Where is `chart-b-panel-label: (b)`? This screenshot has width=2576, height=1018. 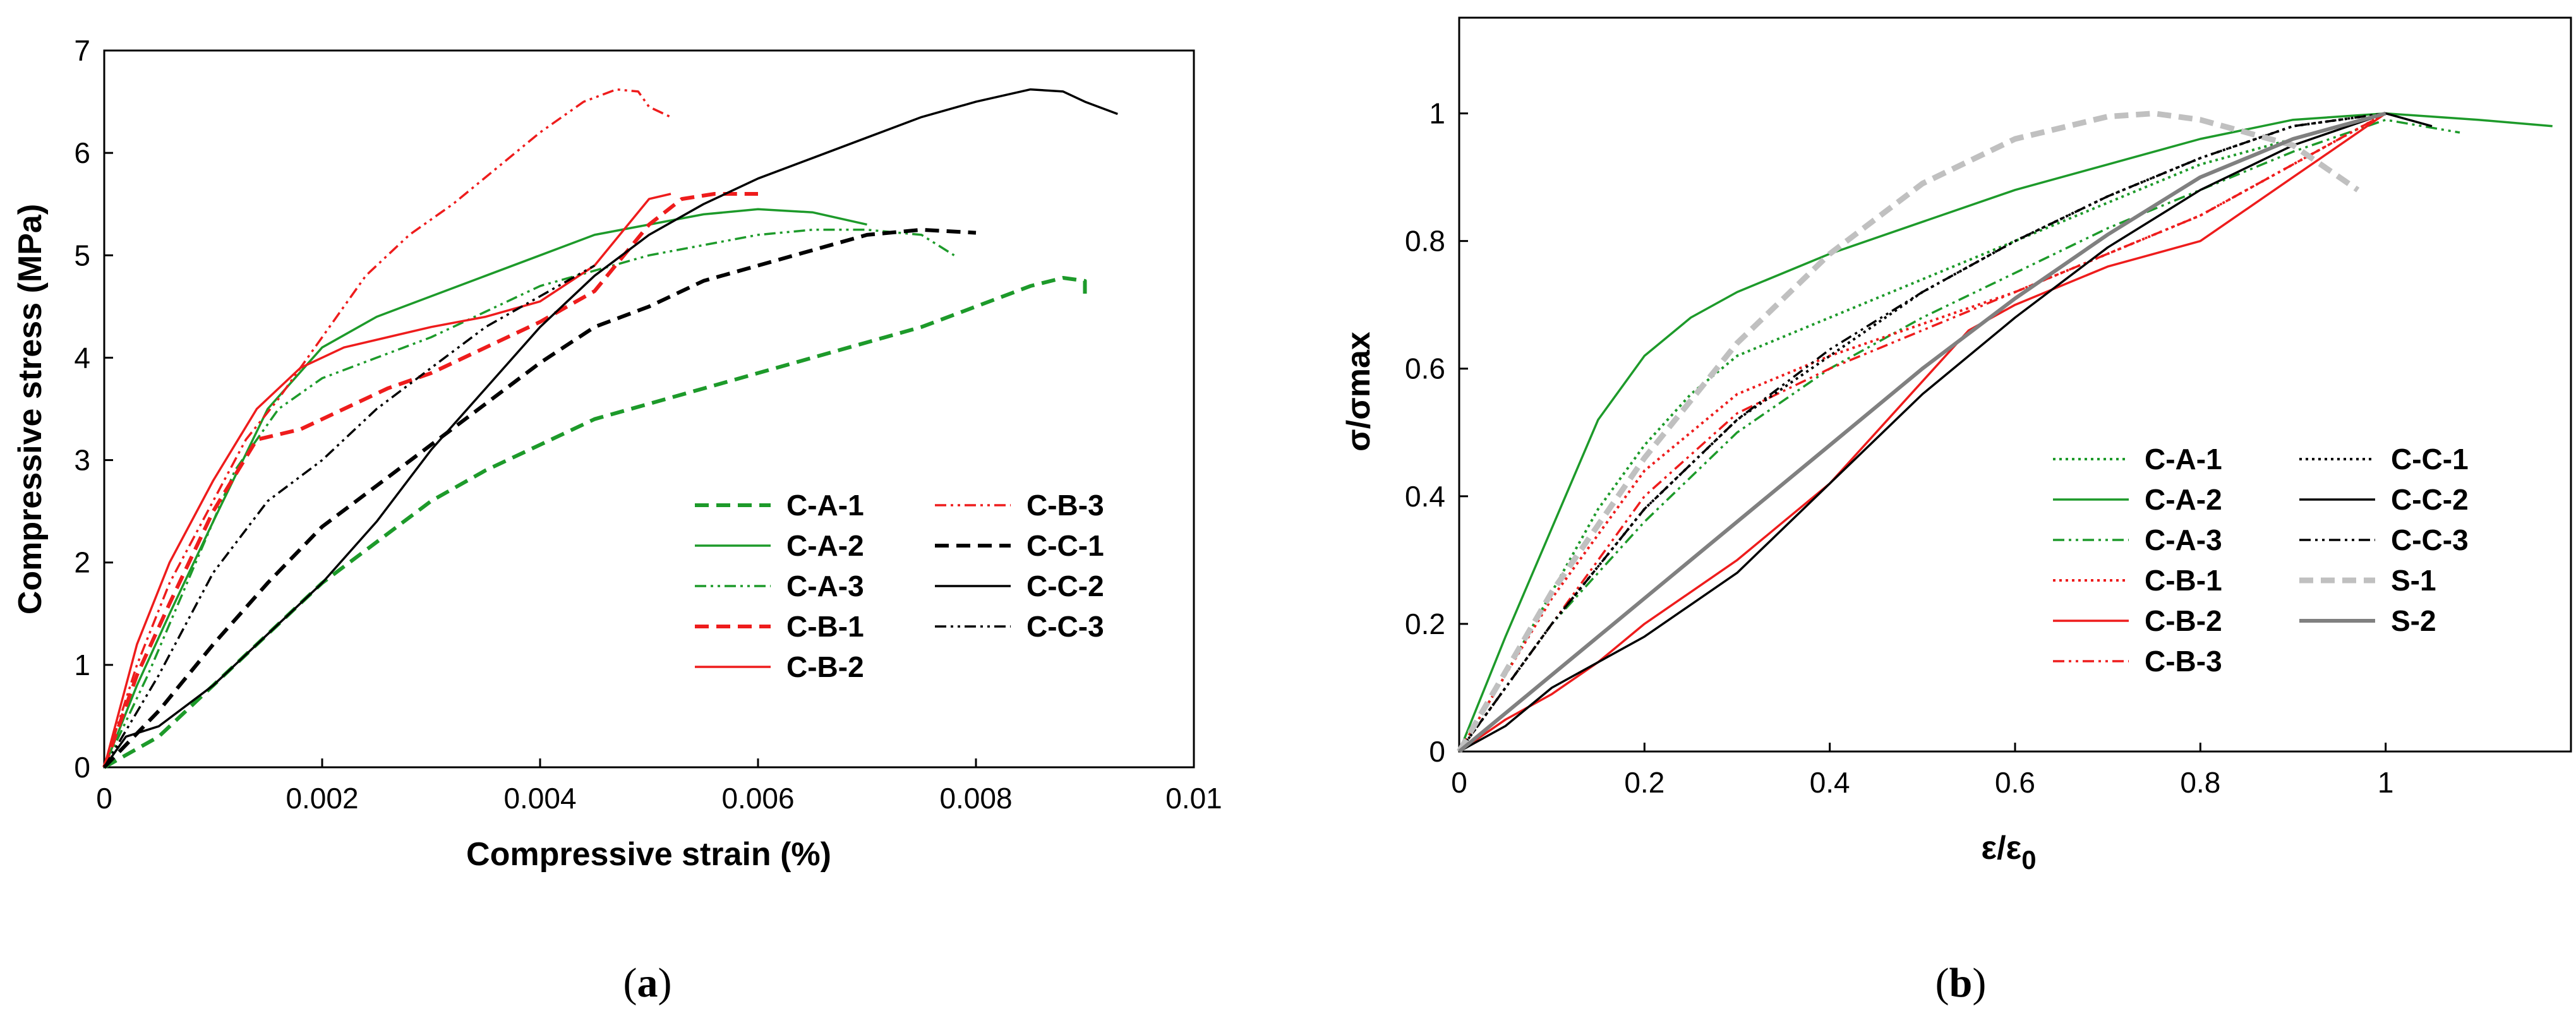 chart-b-panel-label: (b) is located at coordinates (1961, 983).